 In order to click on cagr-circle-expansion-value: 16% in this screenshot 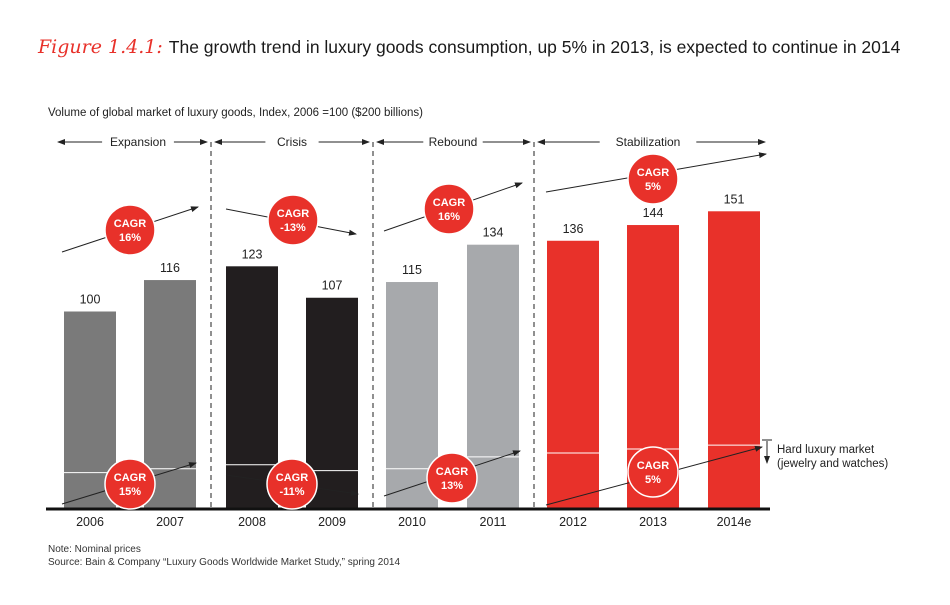, I will do `click(130, 238)`.